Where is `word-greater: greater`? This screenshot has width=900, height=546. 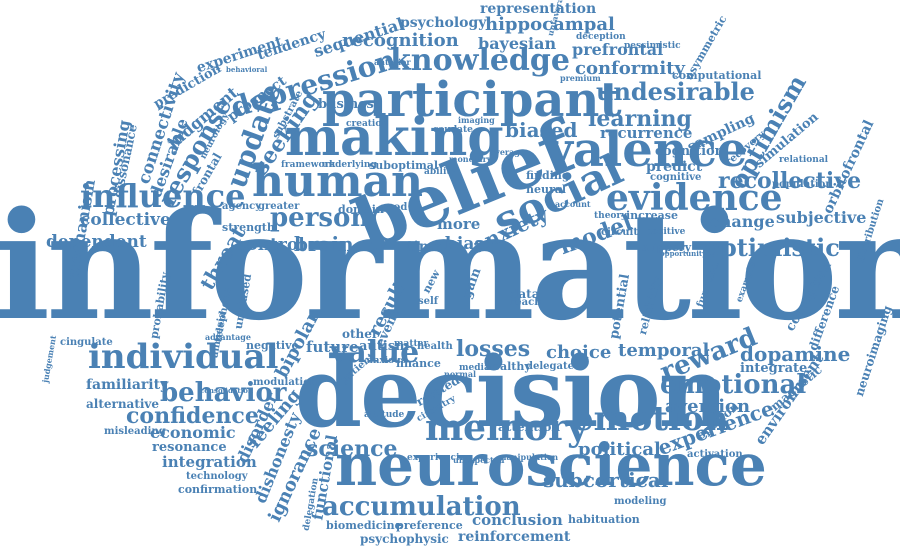
word-greater: greater is located at coordinates (279, 206).